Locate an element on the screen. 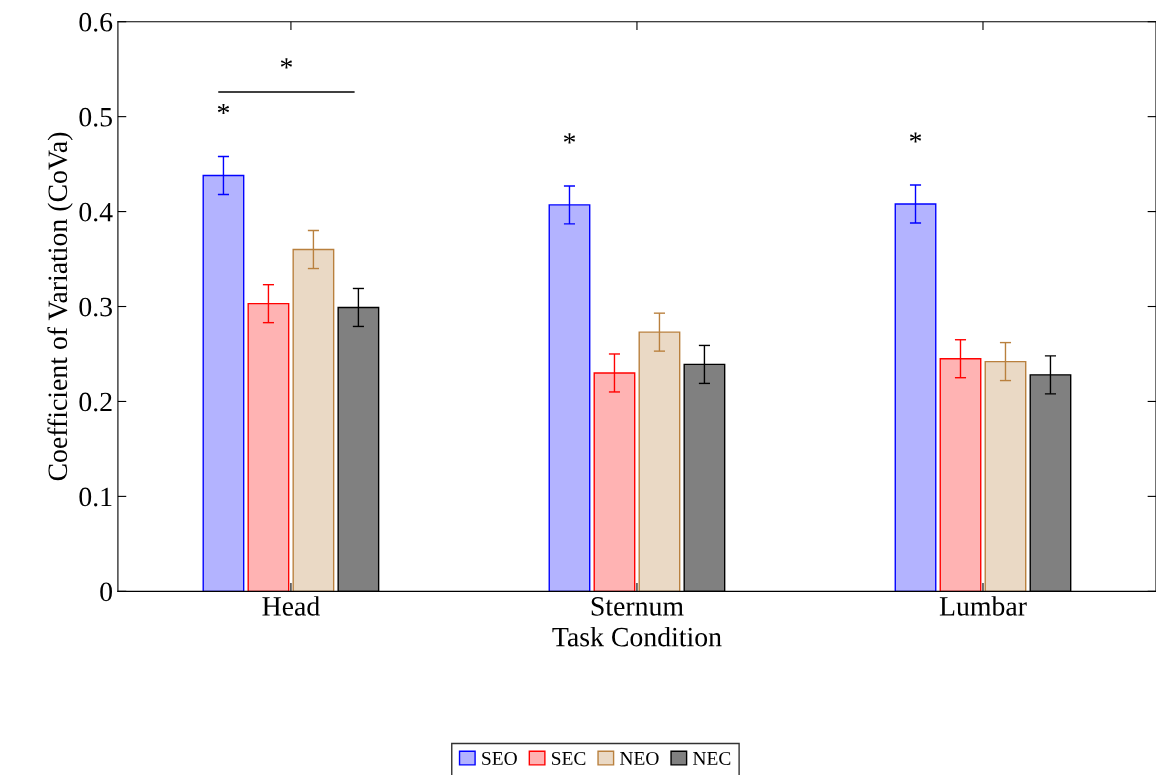  x-axis-title: Task Condition is located at coordinates (637, 636).